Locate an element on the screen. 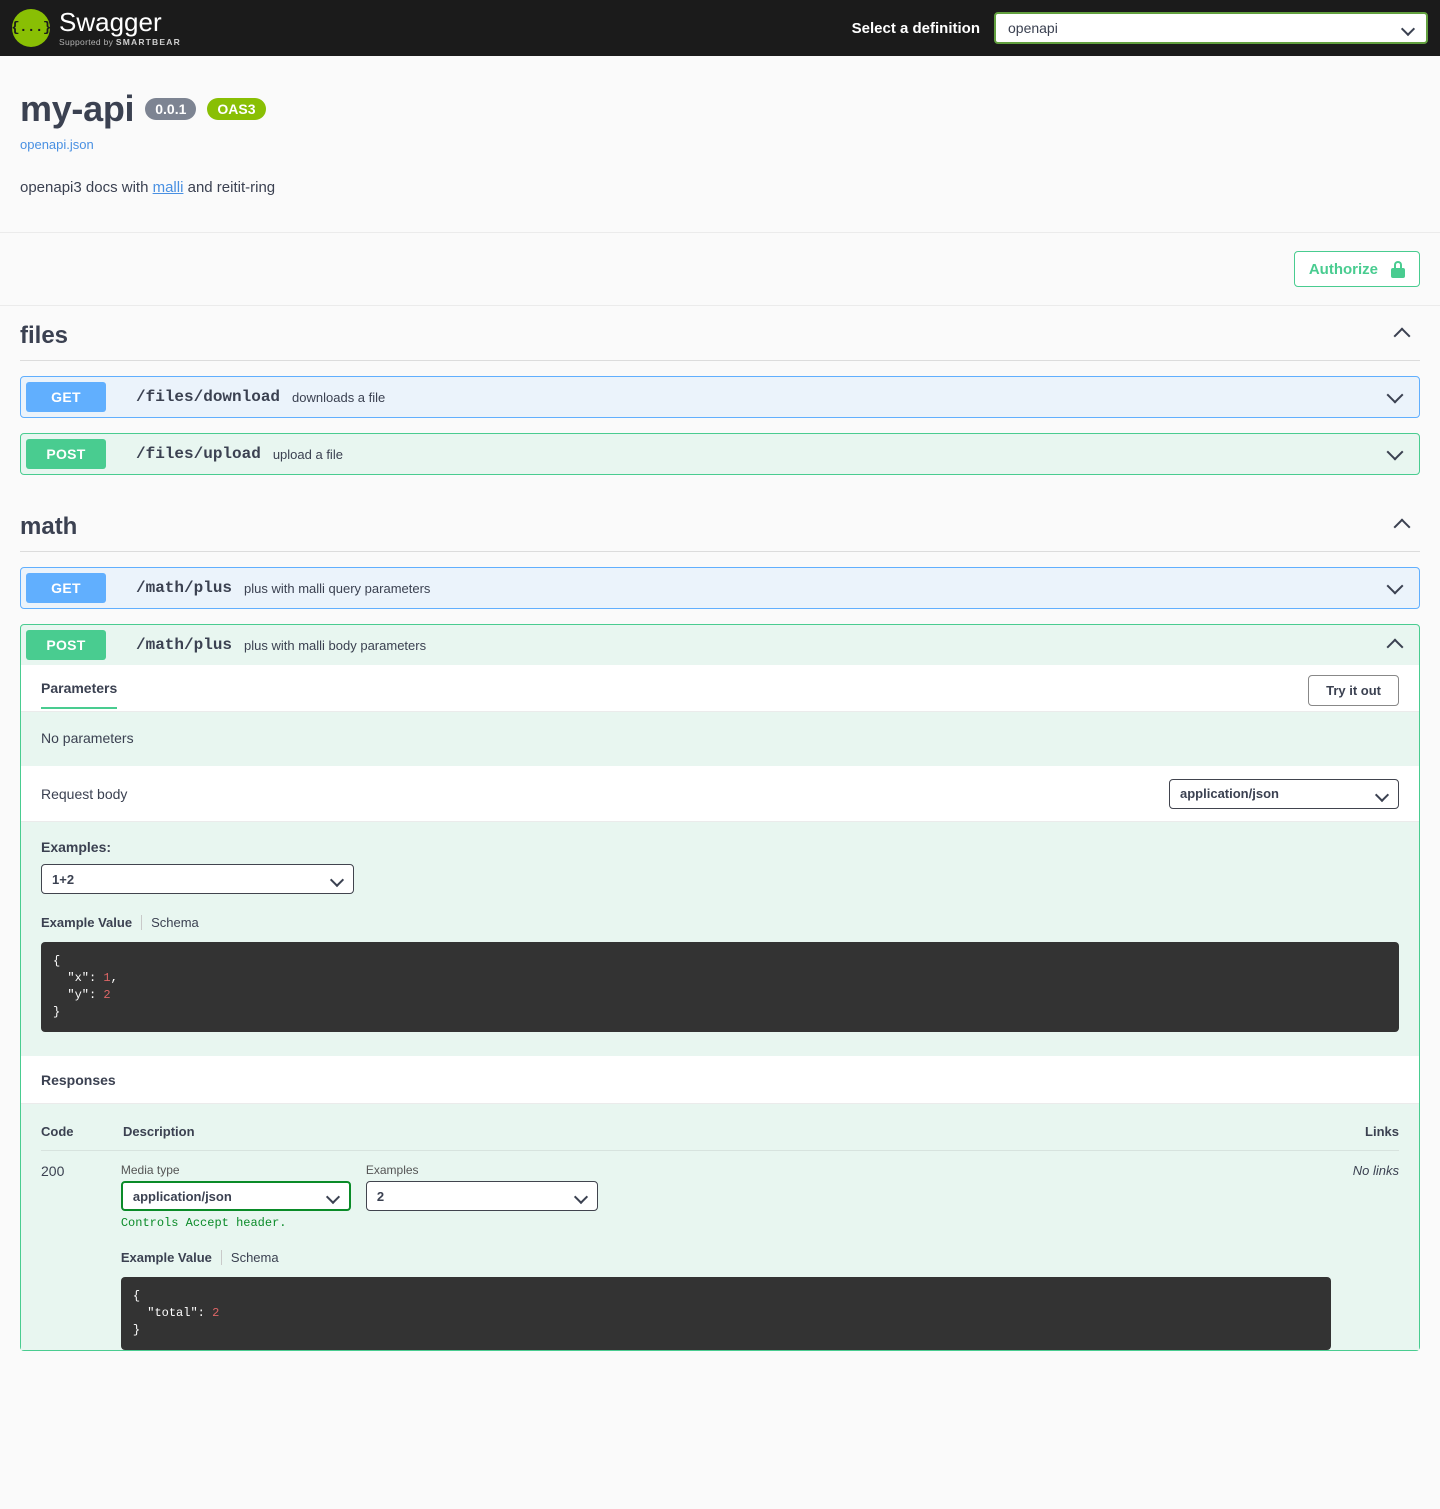  responses-title: Responses is located at coordinates (720, 1080).